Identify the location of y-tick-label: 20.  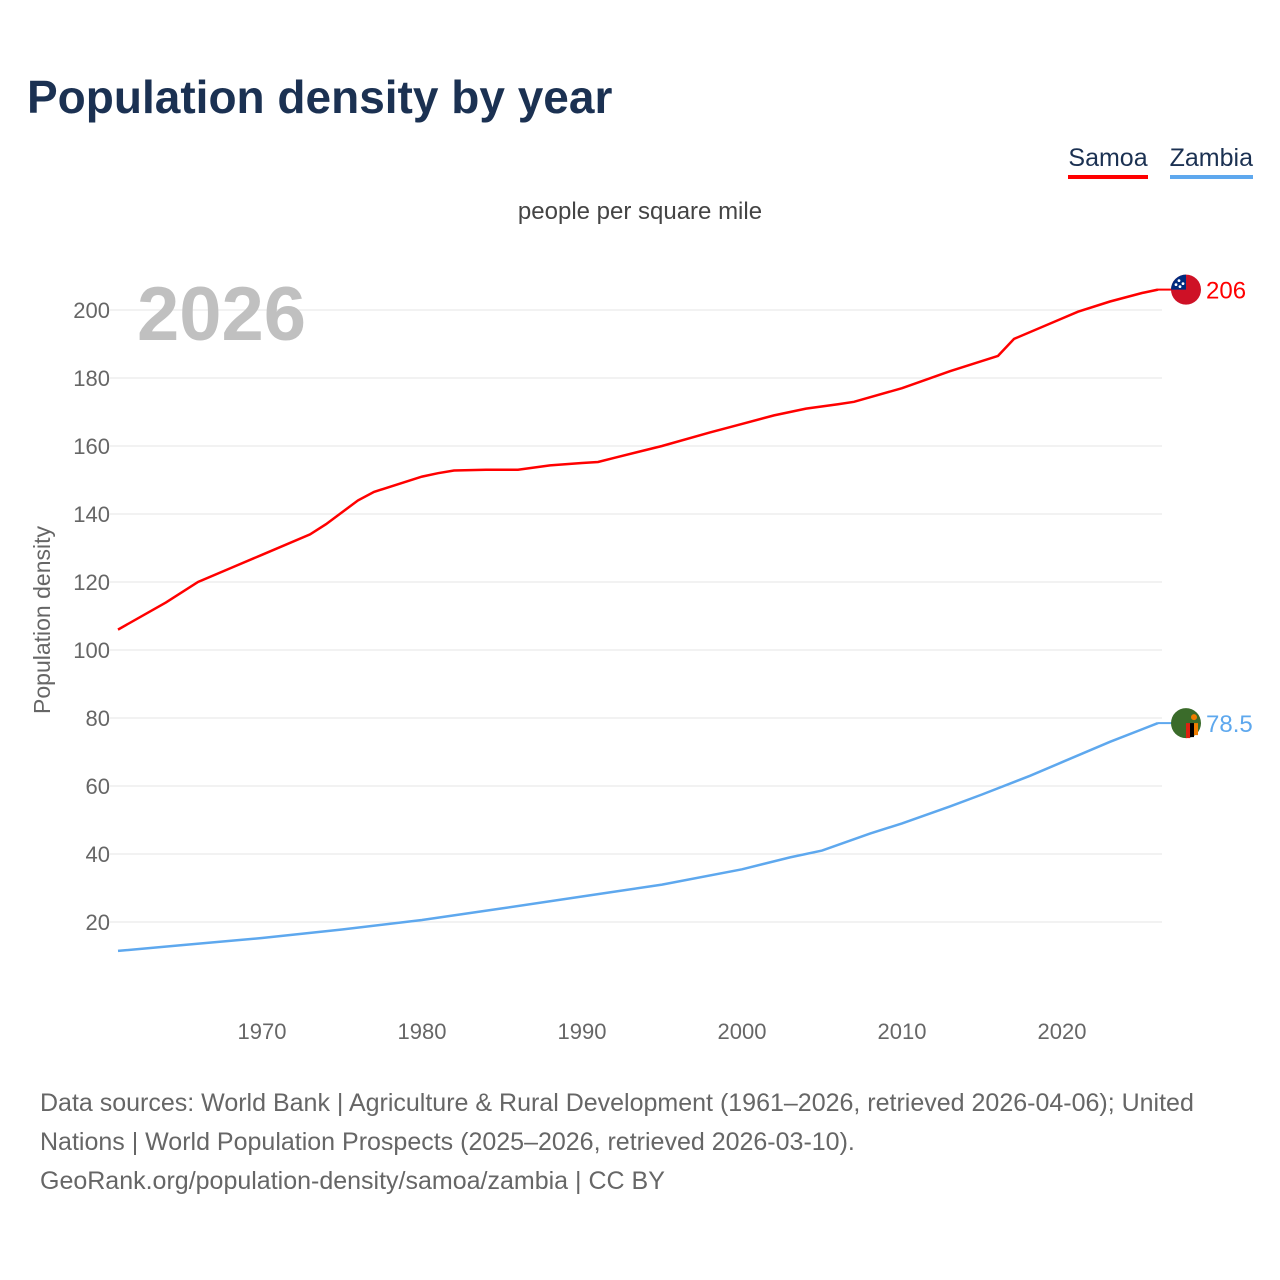
(98, 922).